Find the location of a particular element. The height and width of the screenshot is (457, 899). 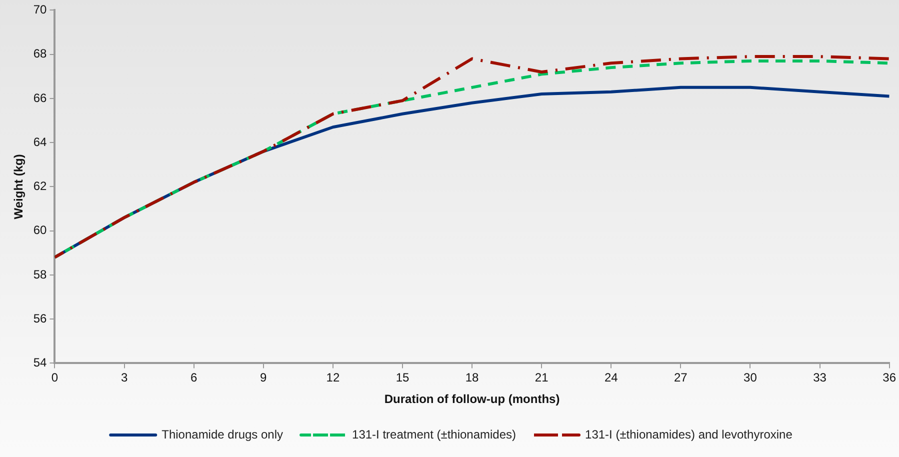

x-tick-label: 0 is located at coordinates (54, 377).